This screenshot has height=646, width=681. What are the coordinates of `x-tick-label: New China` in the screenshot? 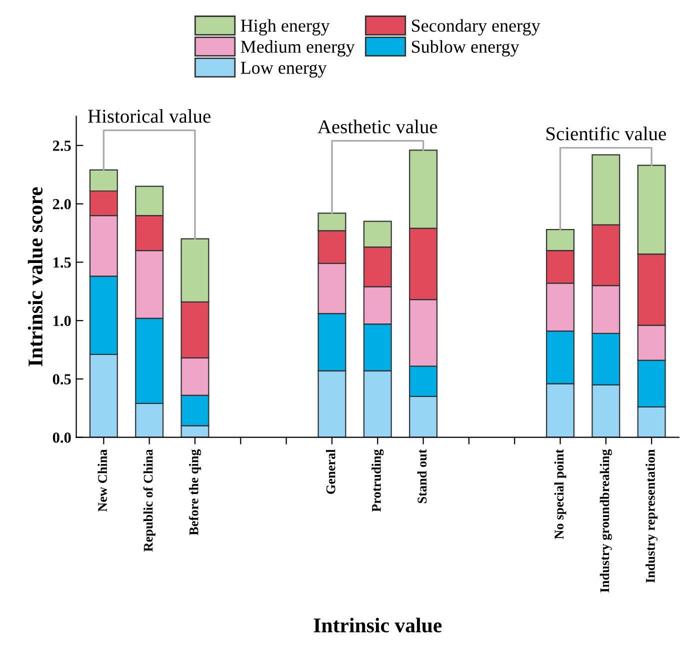 It's located at (102, 480).